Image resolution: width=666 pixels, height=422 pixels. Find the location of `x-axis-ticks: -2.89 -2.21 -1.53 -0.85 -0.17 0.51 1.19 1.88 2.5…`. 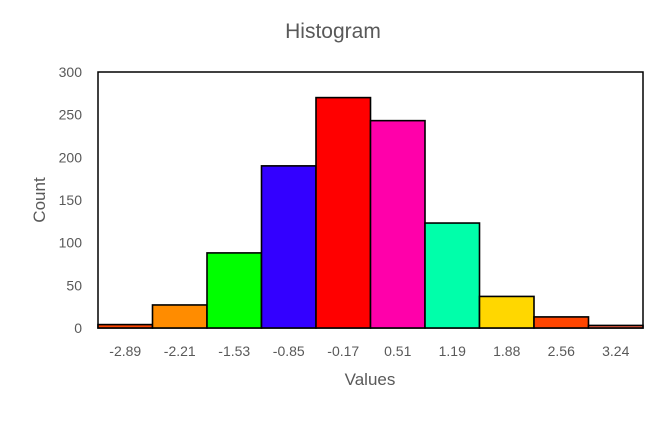

x-axis-ticks: -2.89 -2.21 -1.53 -0.85 -0.17 0.51 1.19 1.88 2.5… is located at coordinates (369, 351).